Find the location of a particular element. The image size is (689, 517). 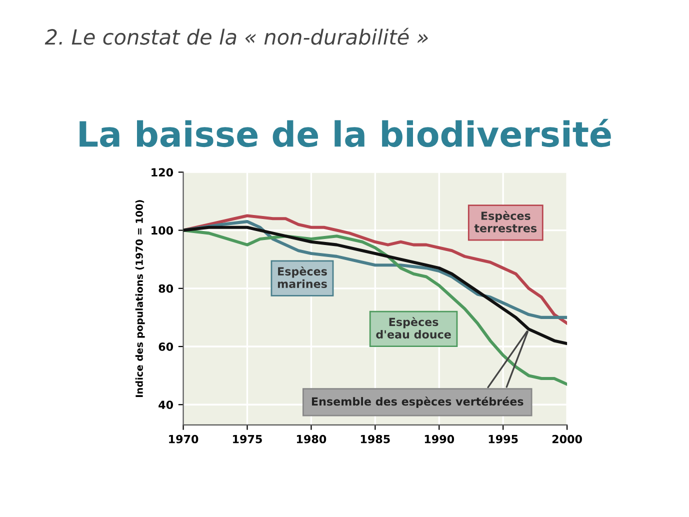

x-tick-label: 1995 is located at coordinates (503, 439).